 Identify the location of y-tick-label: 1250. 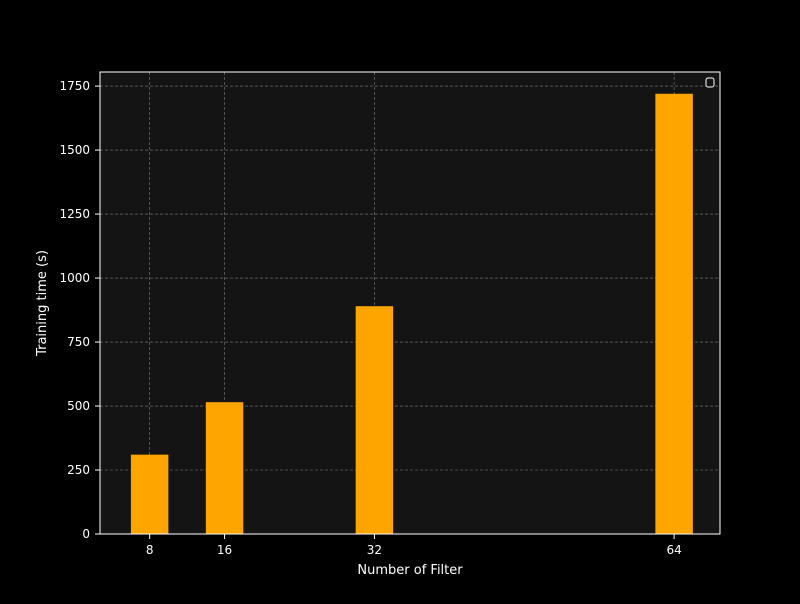
(74, 214).